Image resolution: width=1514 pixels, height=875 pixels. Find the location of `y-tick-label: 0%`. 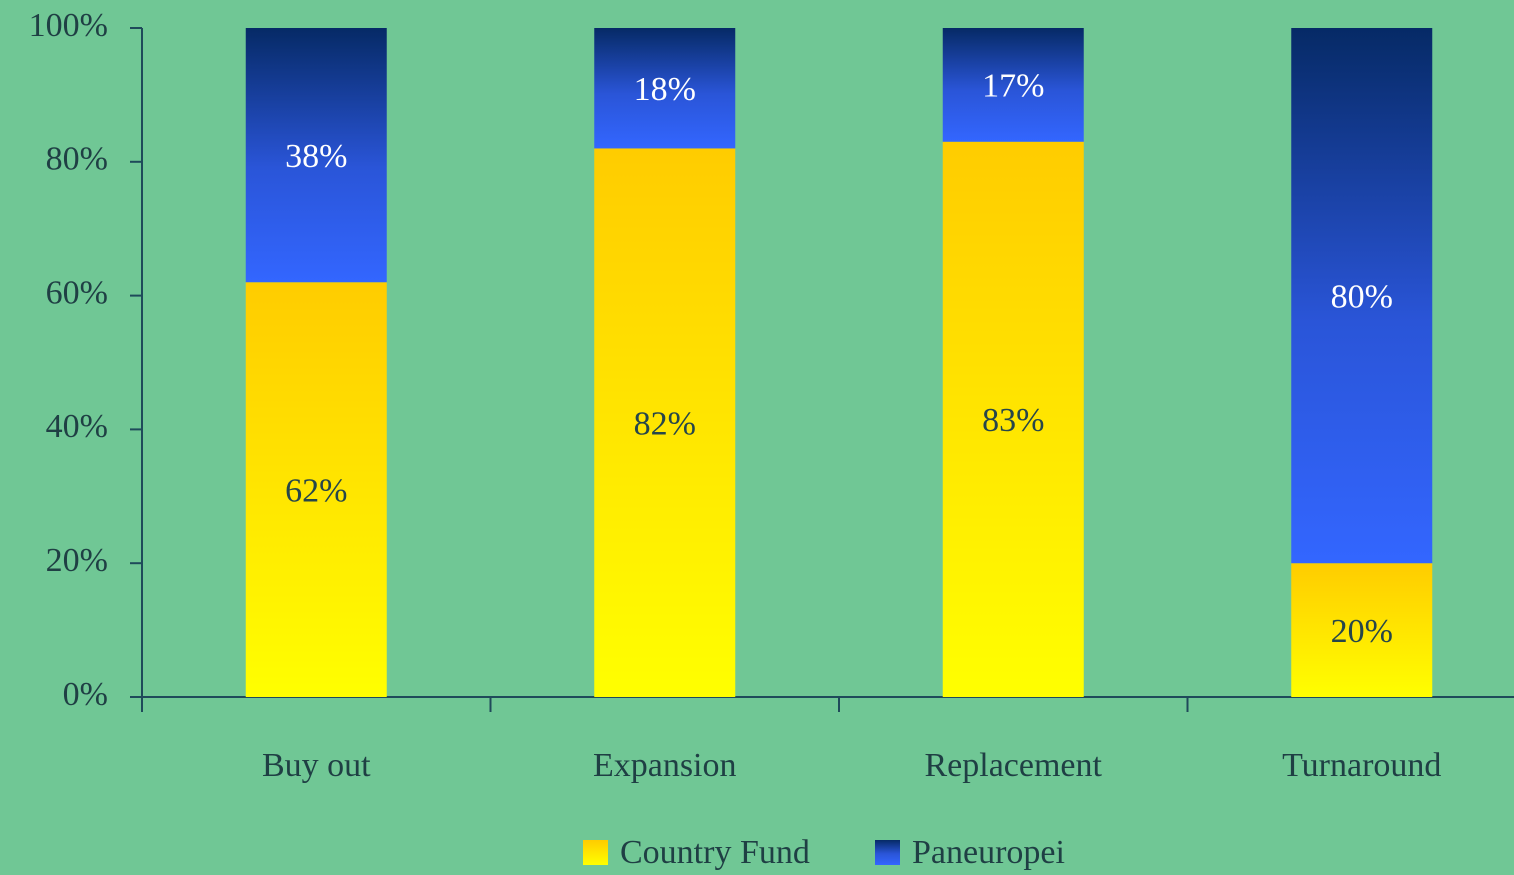

y-tick-label: 0% is located at coordinates (85, 694).